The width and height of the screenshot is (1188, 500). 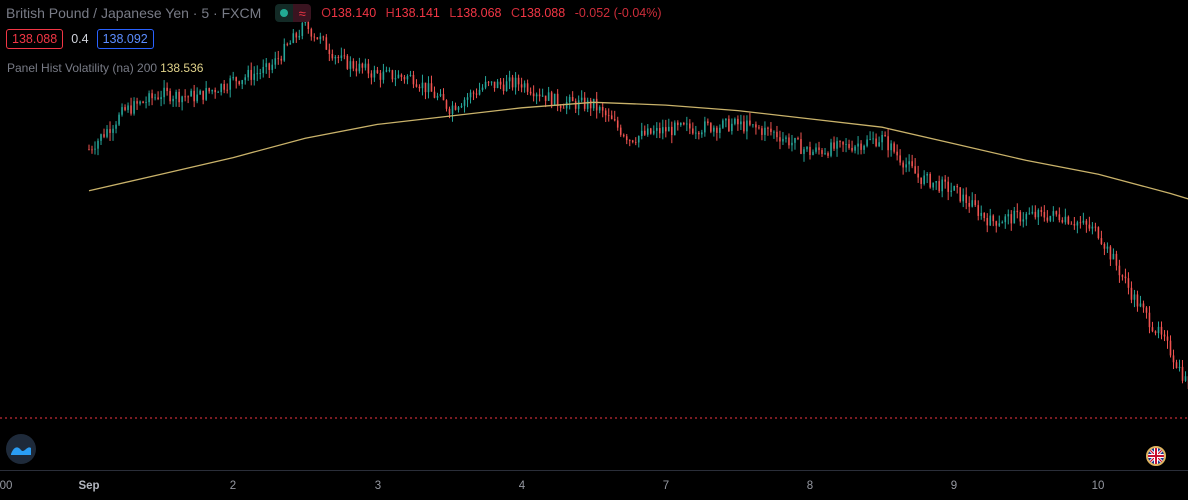 What do you see at coordinates (1156, 456) in the screenshot?
I see `uk-flag-icon` at bounding box center [1156, 456].